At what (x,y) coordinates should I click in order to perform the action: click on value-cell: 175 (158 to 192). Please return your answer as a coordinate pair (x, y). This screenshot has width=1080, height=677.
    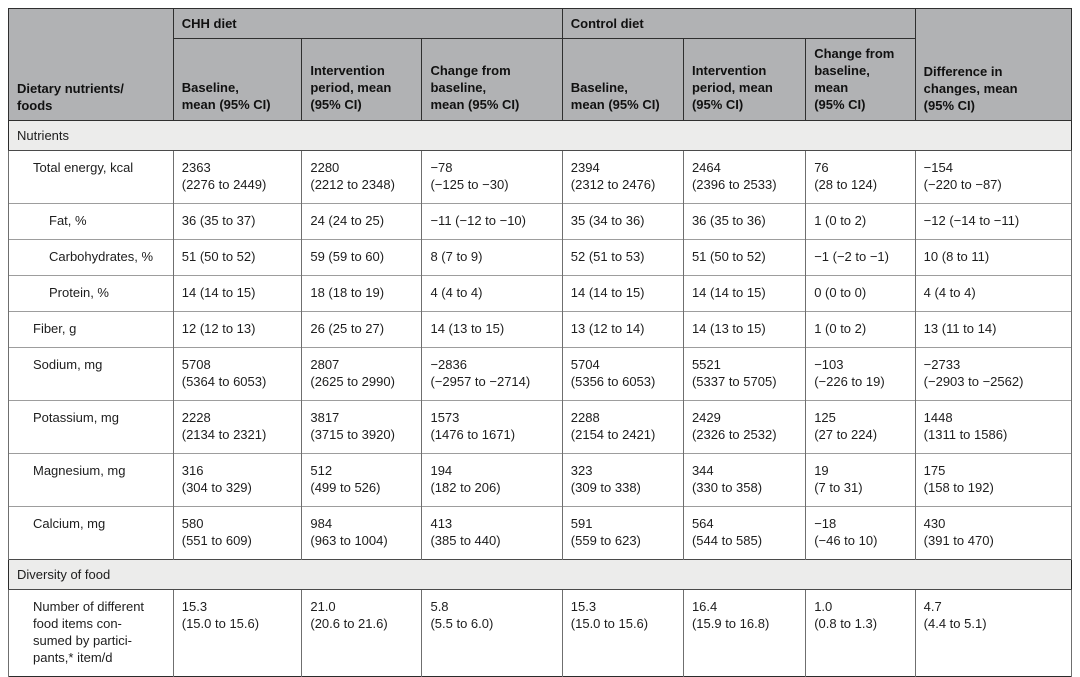
    Looking at the image, I should click on (993, 480).